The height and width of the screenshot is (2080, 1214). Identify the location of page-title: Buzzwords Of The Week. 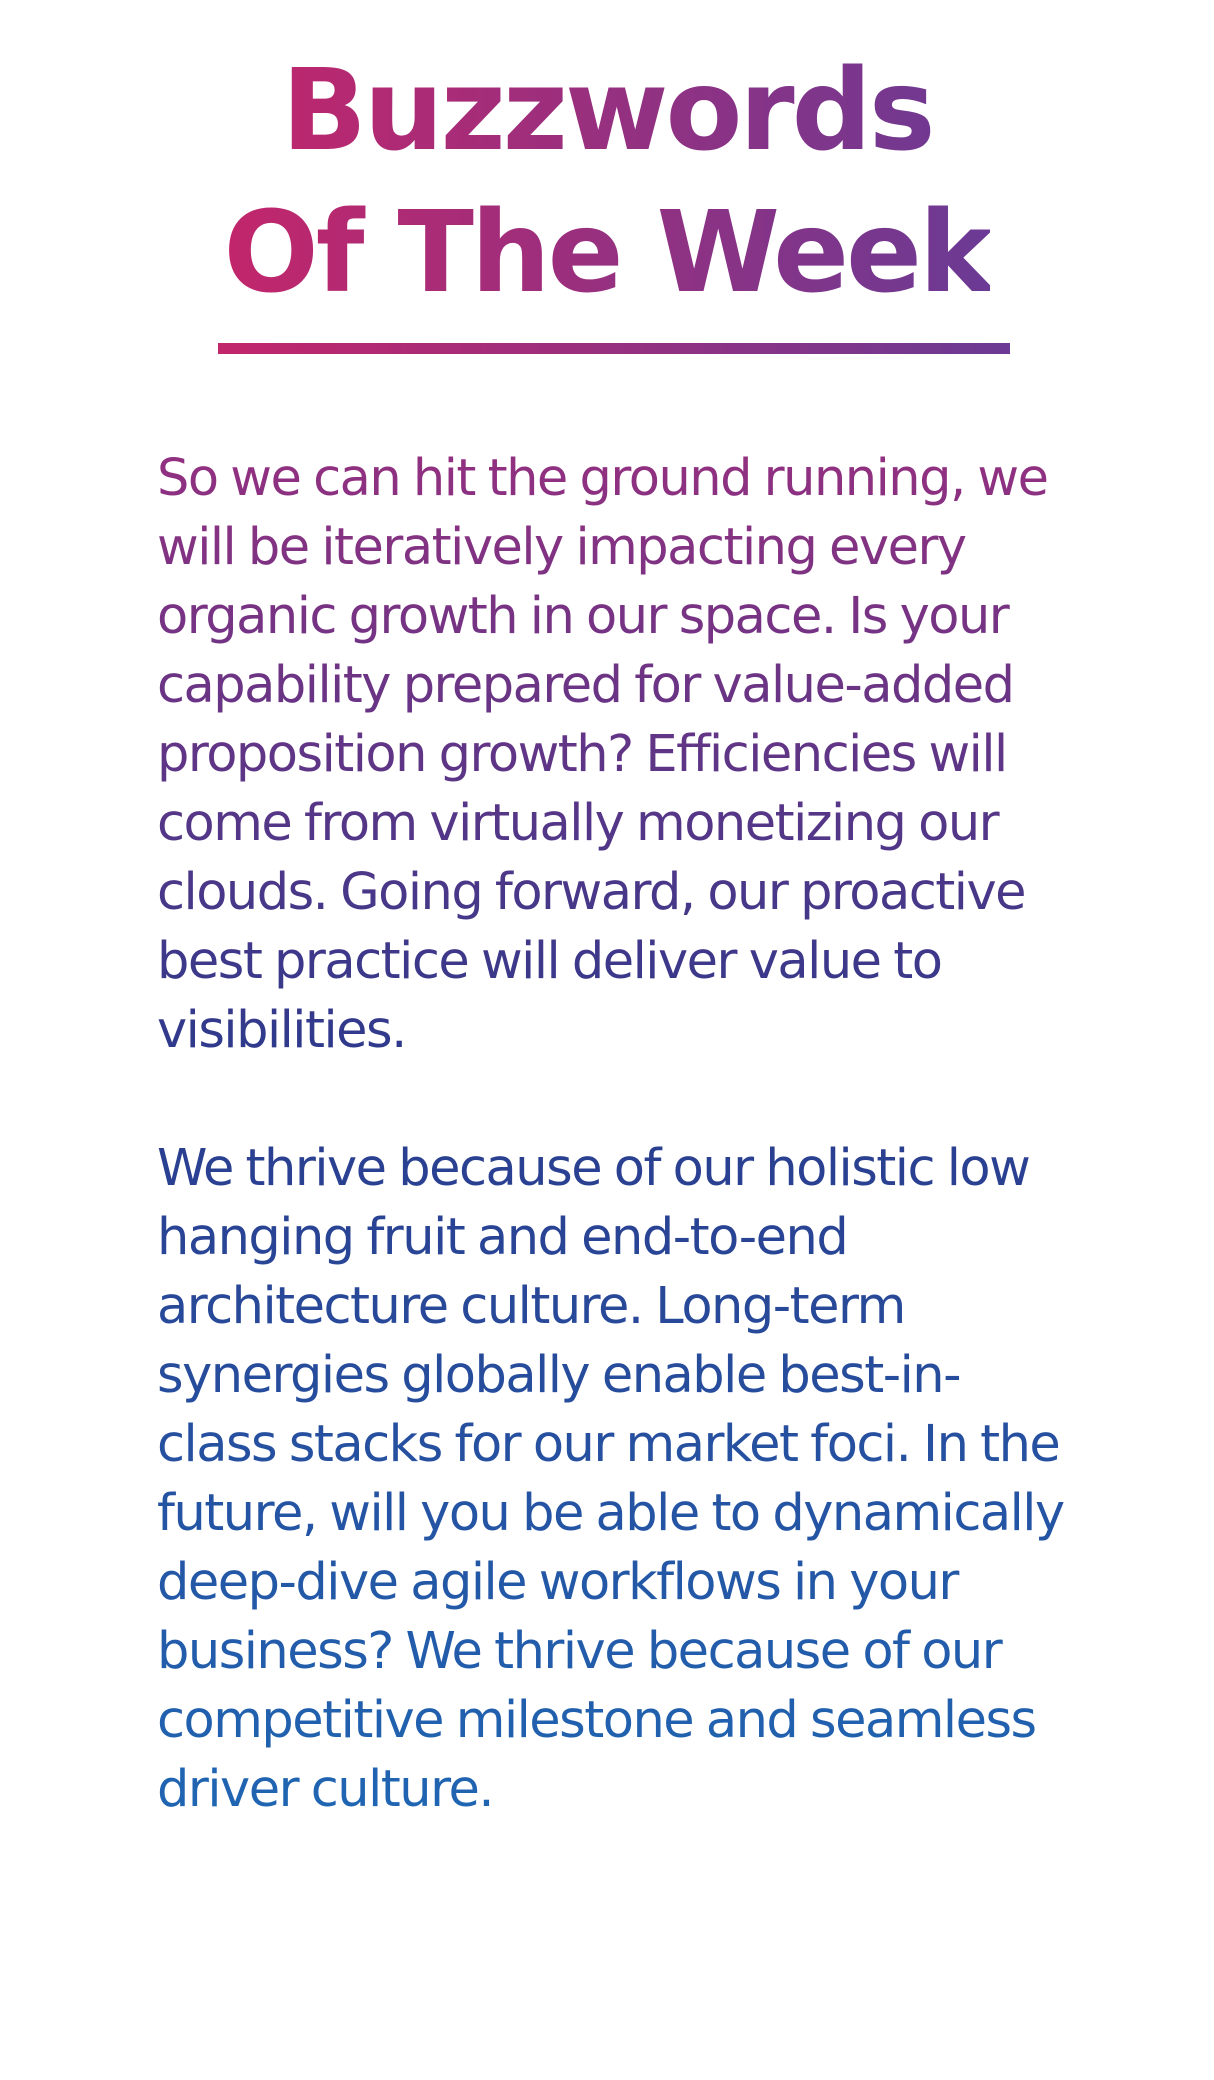
(607, 182).